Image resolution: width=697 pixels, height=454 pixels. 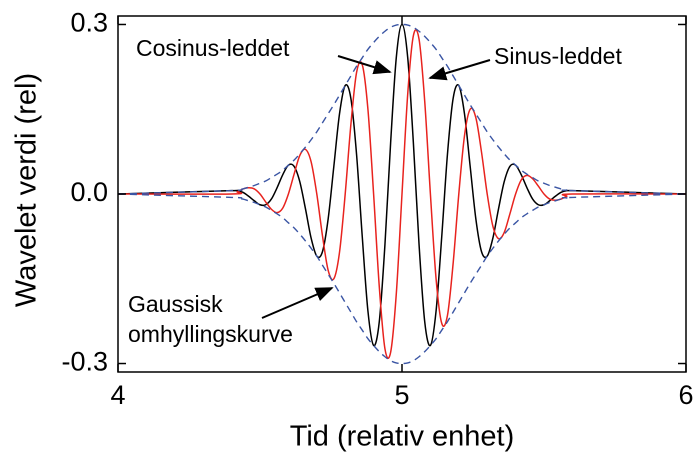 What do you see at coordinates (401, 395) in the screenshot?
I see `x-tick-label: 5` at bounding box center [401, 395].